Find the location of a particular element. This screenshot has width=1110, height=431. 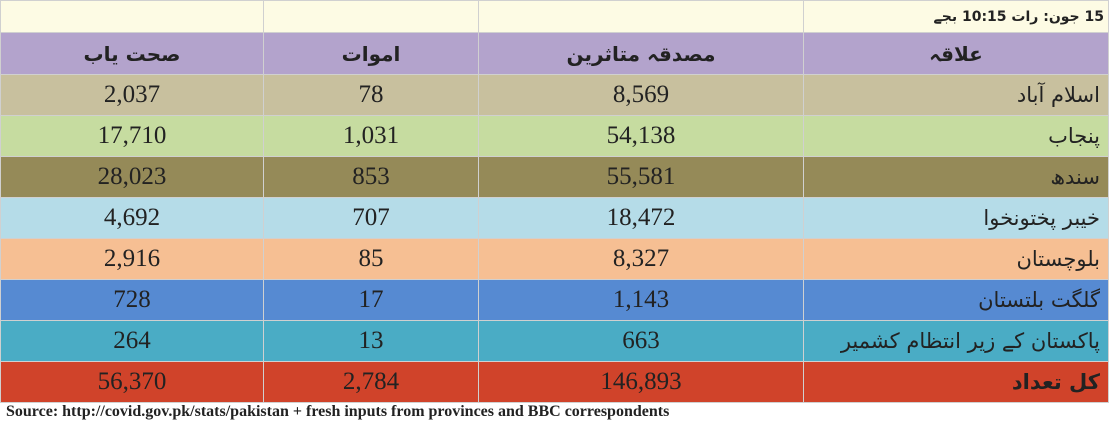

header-row: علاقہ مصدقہ متاثرین اموات صحت یاب is located at coordinates (554, 53).